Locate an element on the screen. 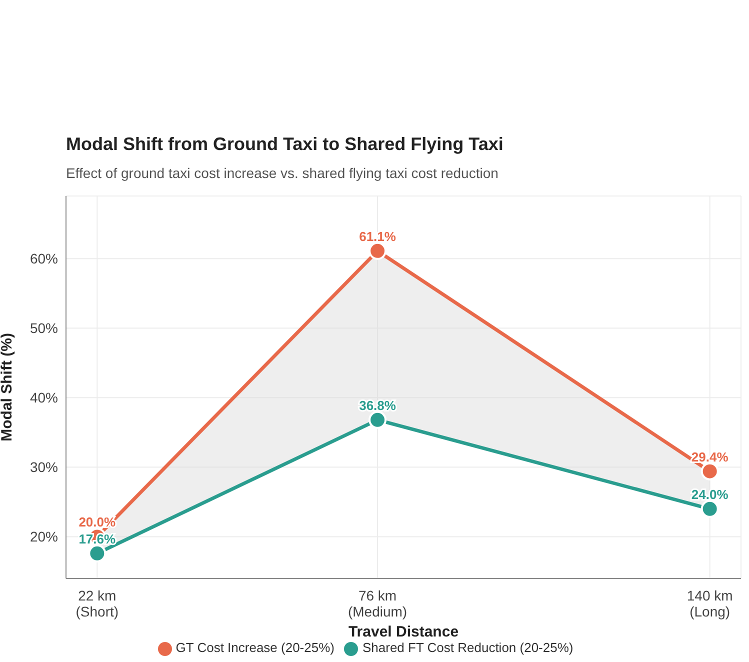 Image resolution: width=749 pixels, height=662 pixels. y-axis-title: Modal Shift (%) is located at coordinates (8, 387).